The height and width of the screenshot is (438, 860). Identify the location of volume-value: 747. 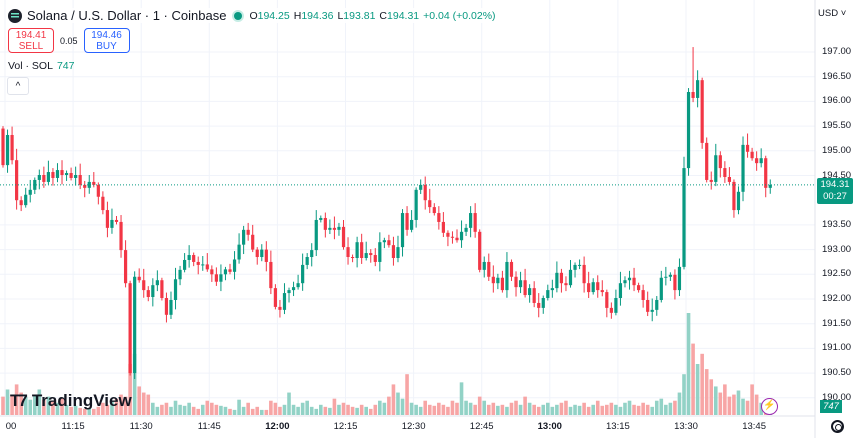
(65, 66).